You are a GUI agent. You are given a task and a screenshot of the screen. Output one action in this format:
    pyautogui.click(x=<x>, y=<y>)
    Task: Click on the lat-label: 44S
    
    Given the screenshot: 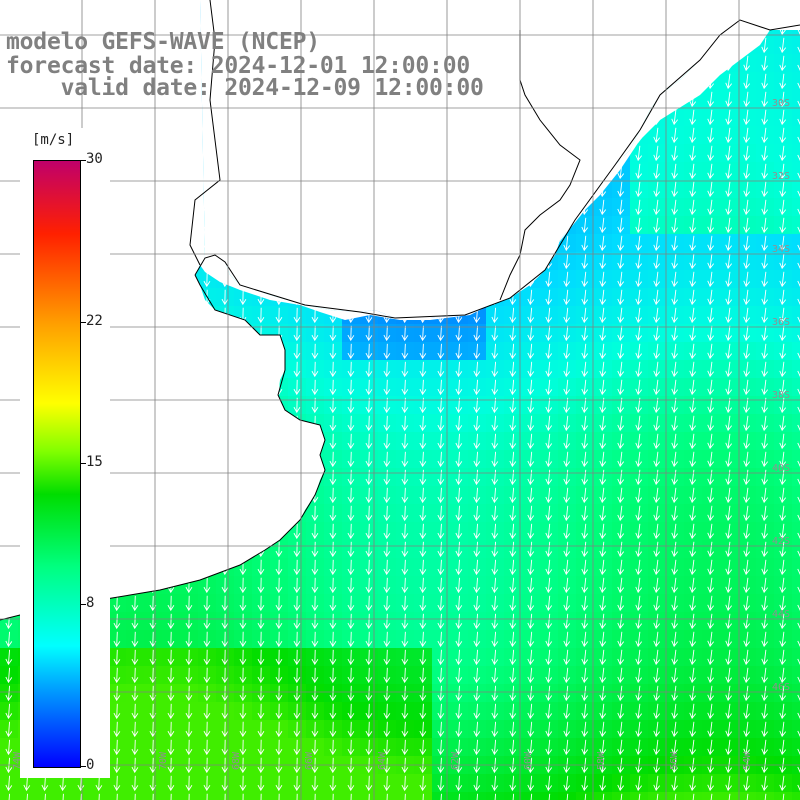 What is the action you would take?
    pyautogui.click(x=781, y=614)
    